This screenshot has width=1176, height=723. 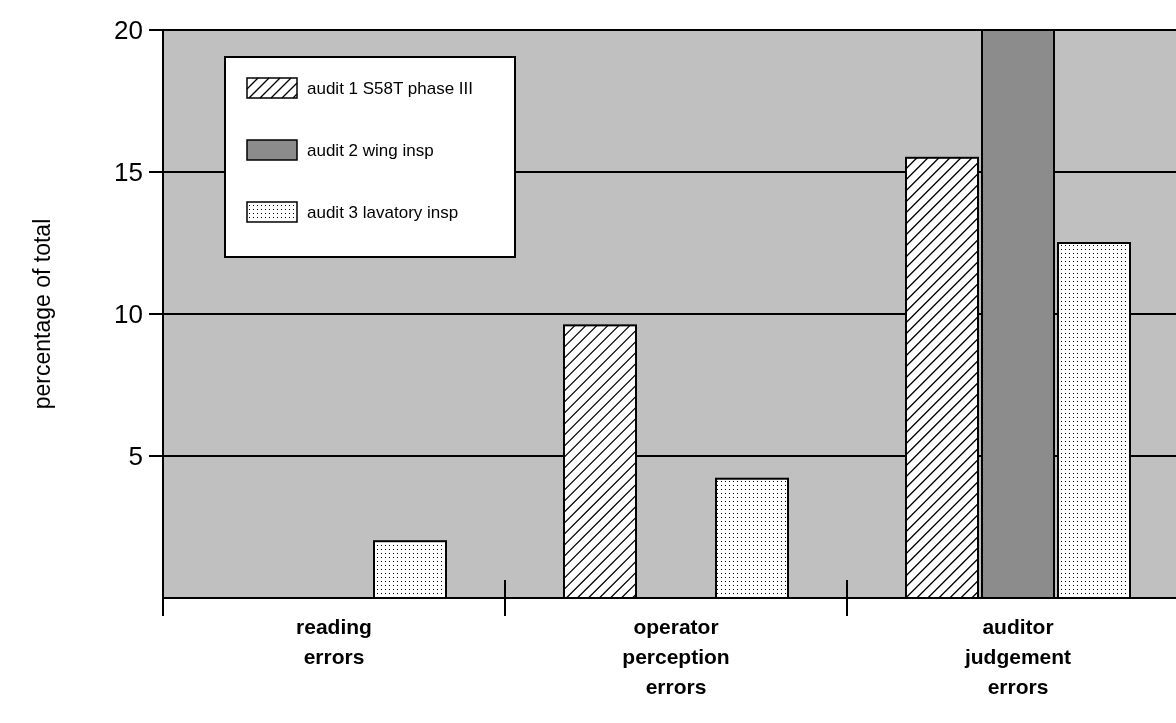 I want to click on x-tick-label: auditor judgement errors, so click(x=1017, y=656).